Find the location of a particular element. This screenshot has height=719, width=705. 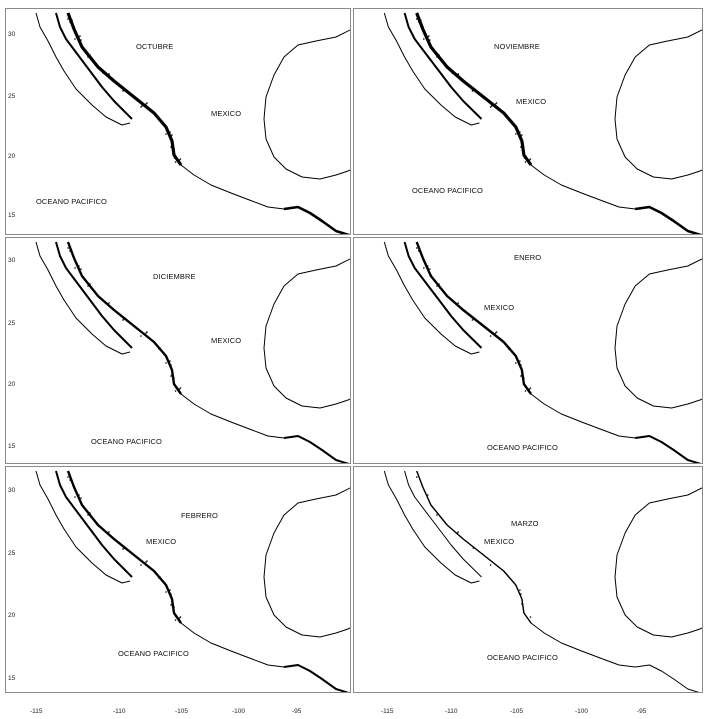

month-label: OCTUBRE is located at coordinates (155, 46).